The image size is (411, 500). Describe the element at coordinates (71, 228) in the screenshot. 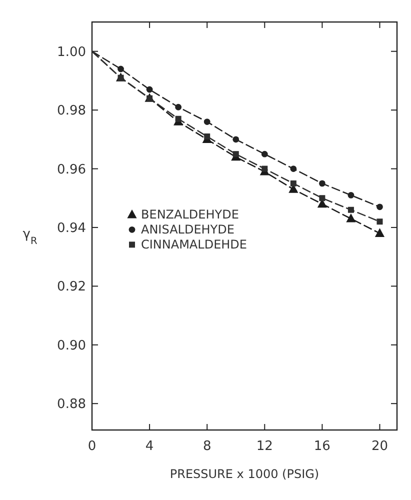

I see `y-tick-label: 0.94` at that location.